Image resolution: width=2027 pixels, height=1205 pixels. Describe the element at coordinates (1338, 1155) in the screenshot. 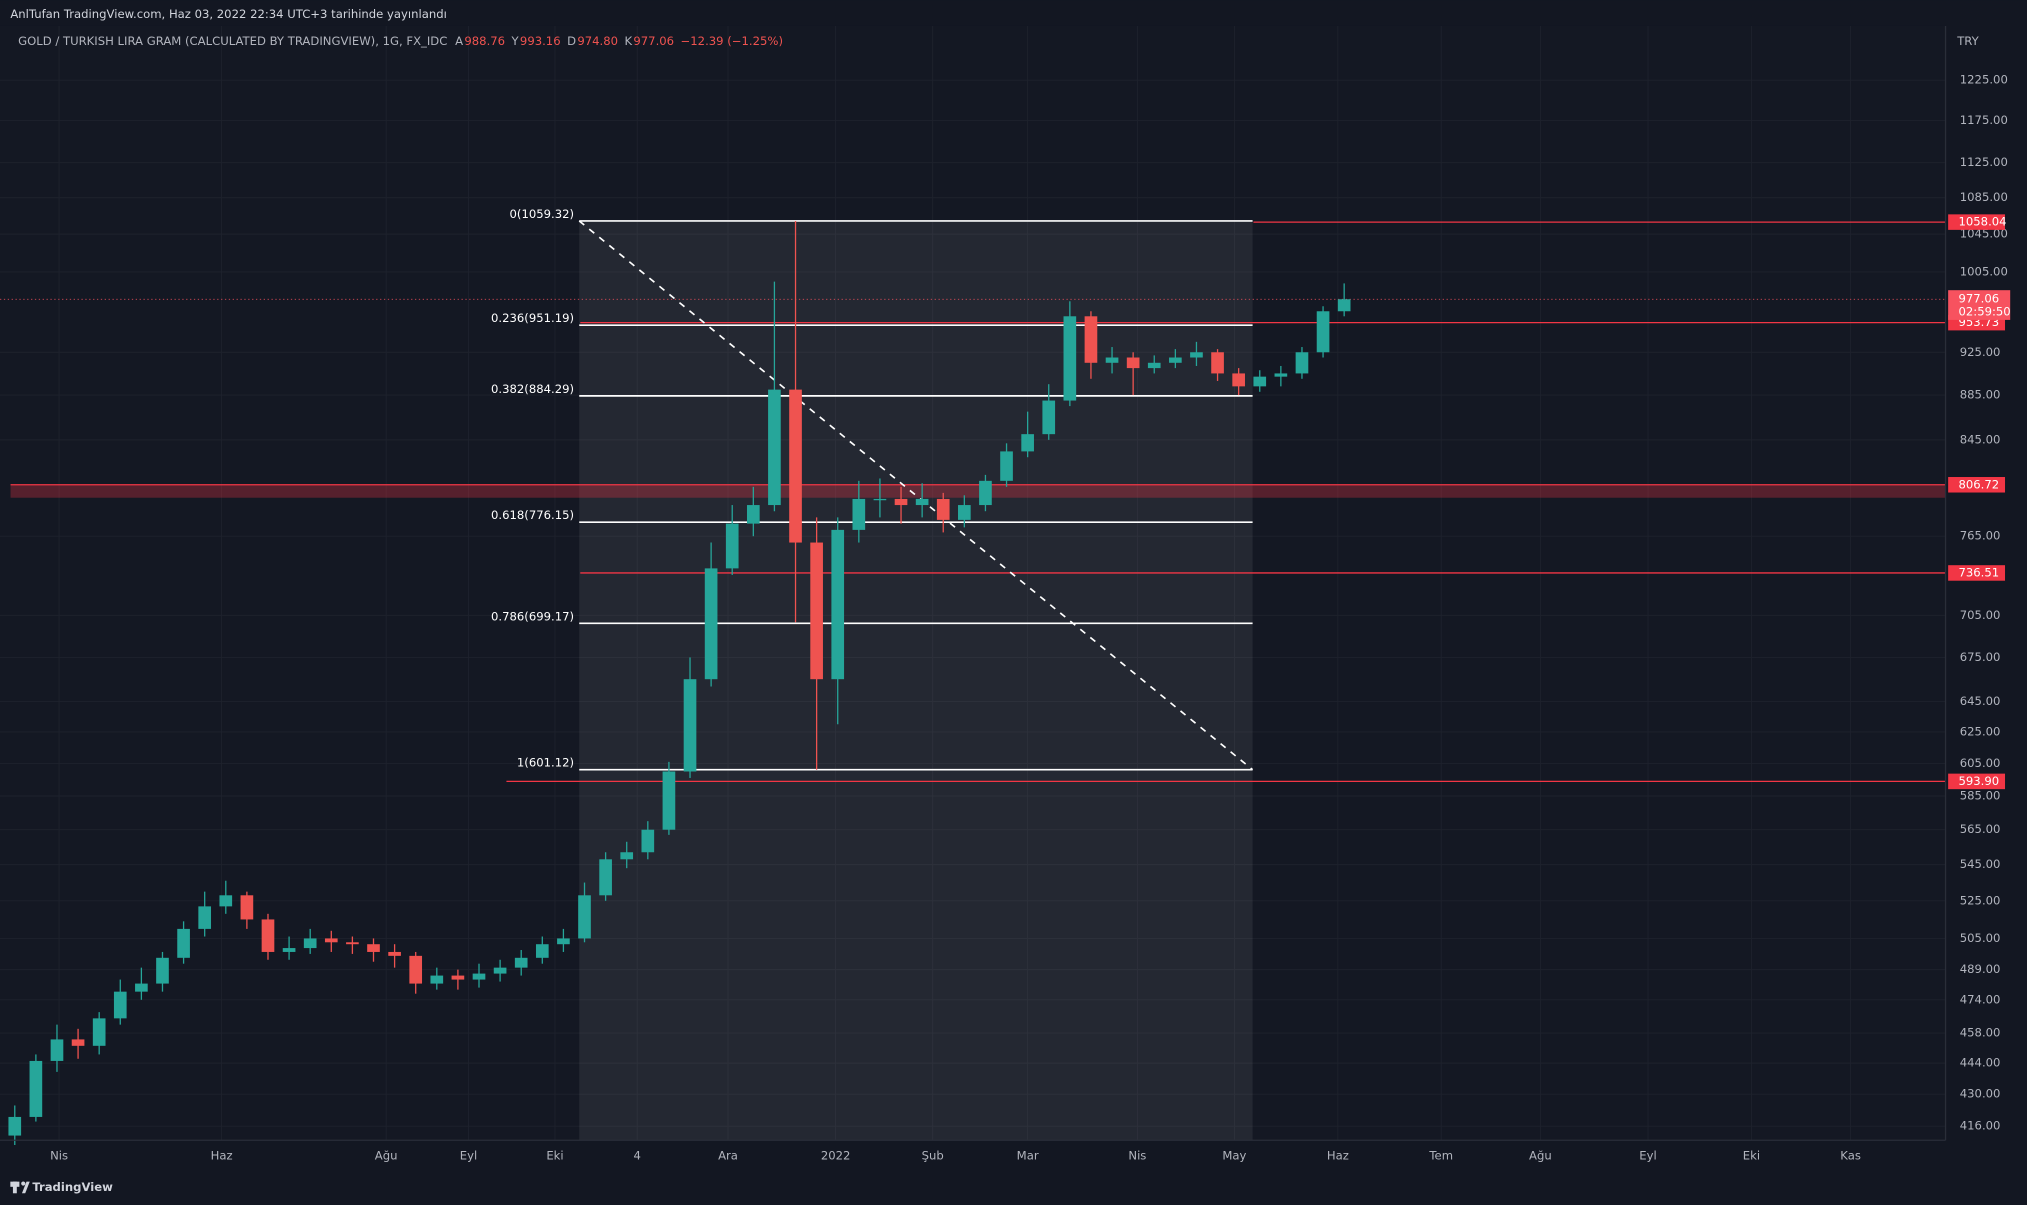

I see `x-tick-label: Haz` at that location.